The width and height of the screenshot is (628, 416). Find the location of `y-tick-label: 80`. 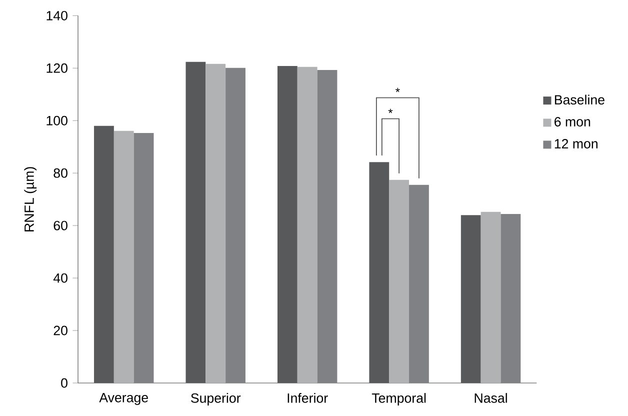

y-tick-label: 80 is located at coordinates (61, 173).